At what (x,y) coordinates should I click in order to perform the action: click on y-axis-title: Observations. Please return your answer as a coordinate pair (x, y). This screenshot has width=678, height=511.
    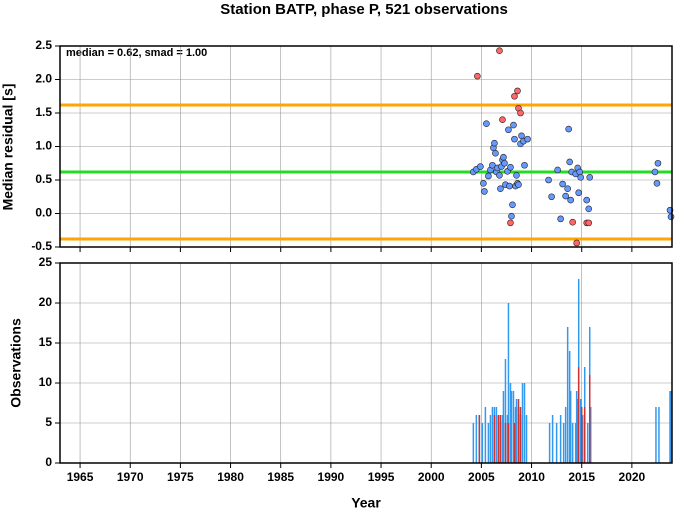
    Looking at the image, I should click on (16, 363).